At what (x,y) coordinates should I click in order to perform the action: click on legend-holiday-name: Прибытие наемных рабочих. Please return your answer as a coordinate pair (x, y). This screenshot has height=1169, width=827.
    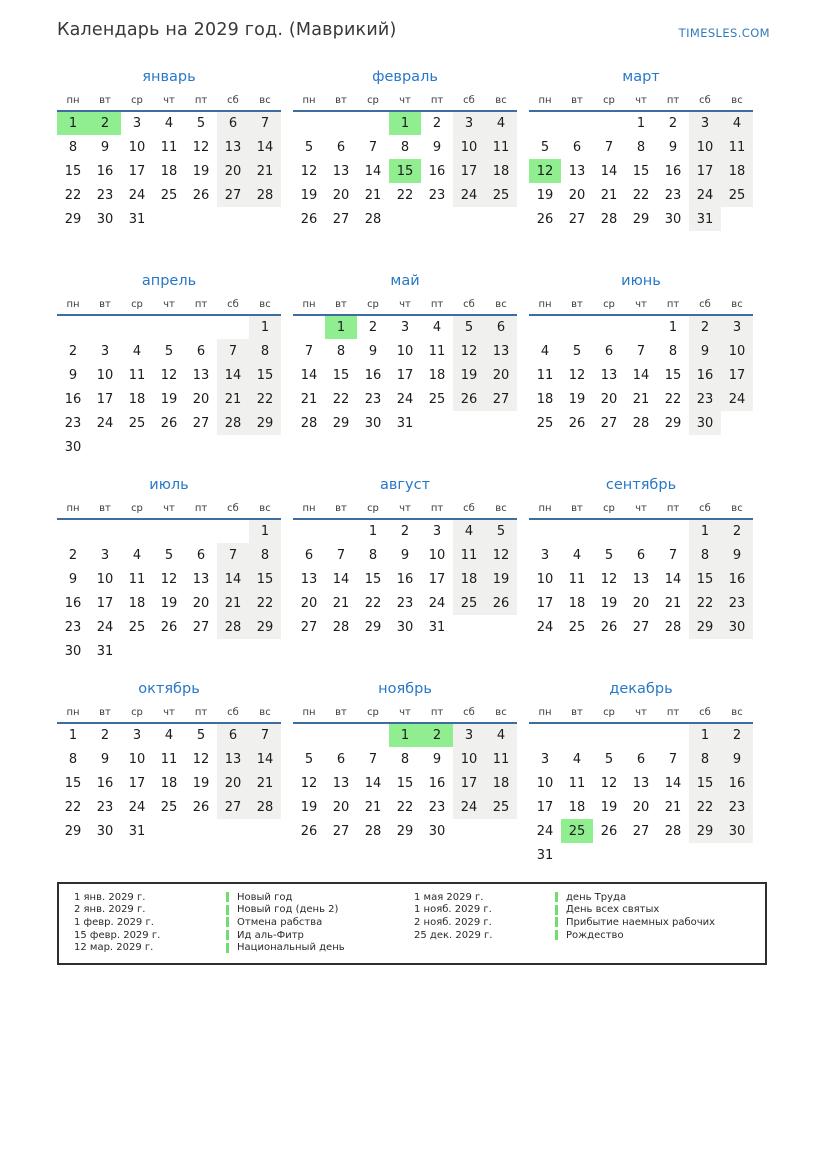
    Looking at the image, I should click on (641, 922).